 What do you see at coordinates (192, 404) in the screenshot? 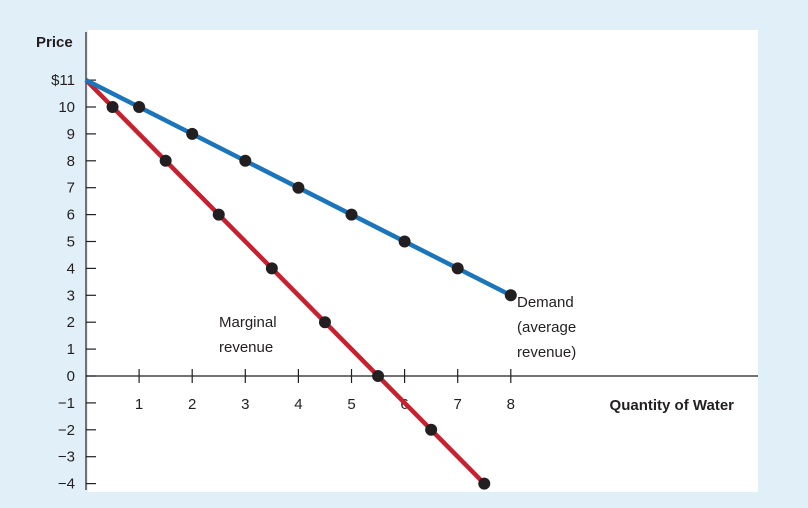
I see `x-tick-label: 2` at bounding box center [192, 404].